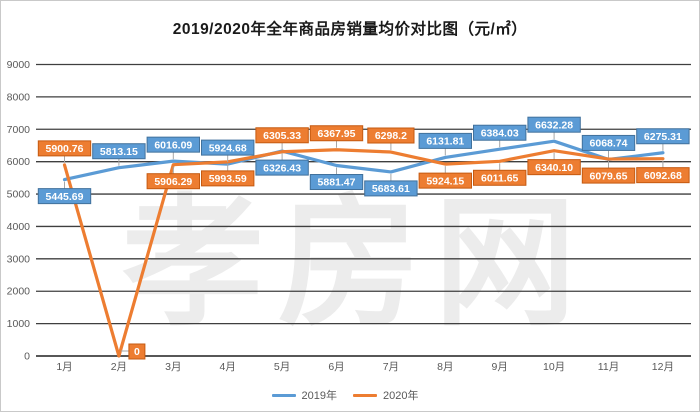  What do you see at coordinates (19, 324) in the screenshot?
I see `y-axis-tick-label: 1000` at bounding box center [19, 324].